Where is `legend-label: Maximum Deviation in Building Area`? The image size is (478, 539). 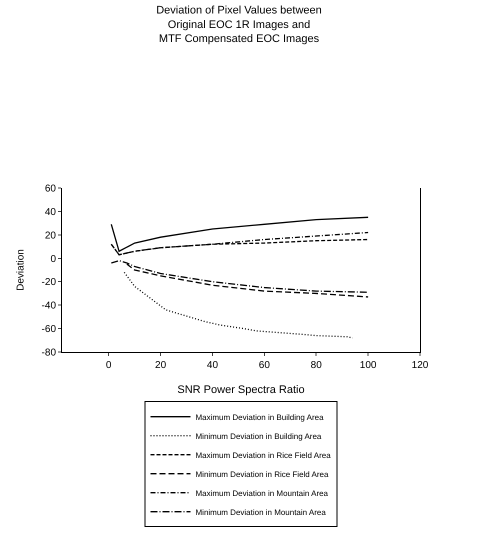 legend-label: Maximum Deviation in Building Area is located at coordinates (260, 417).